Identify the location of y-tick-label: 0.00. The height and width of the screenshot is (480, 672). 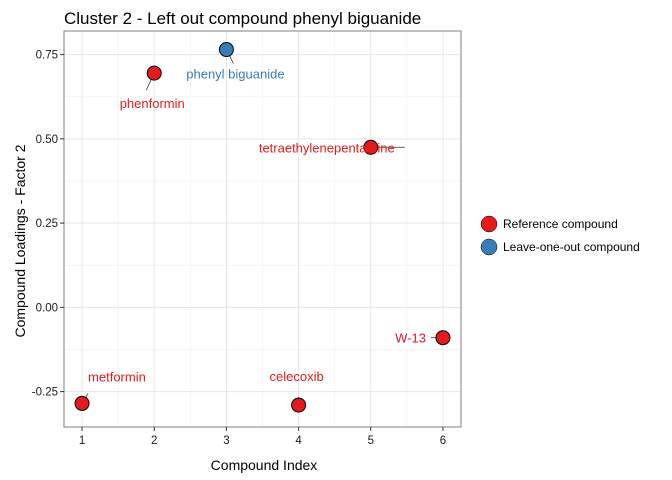
(47, 308).